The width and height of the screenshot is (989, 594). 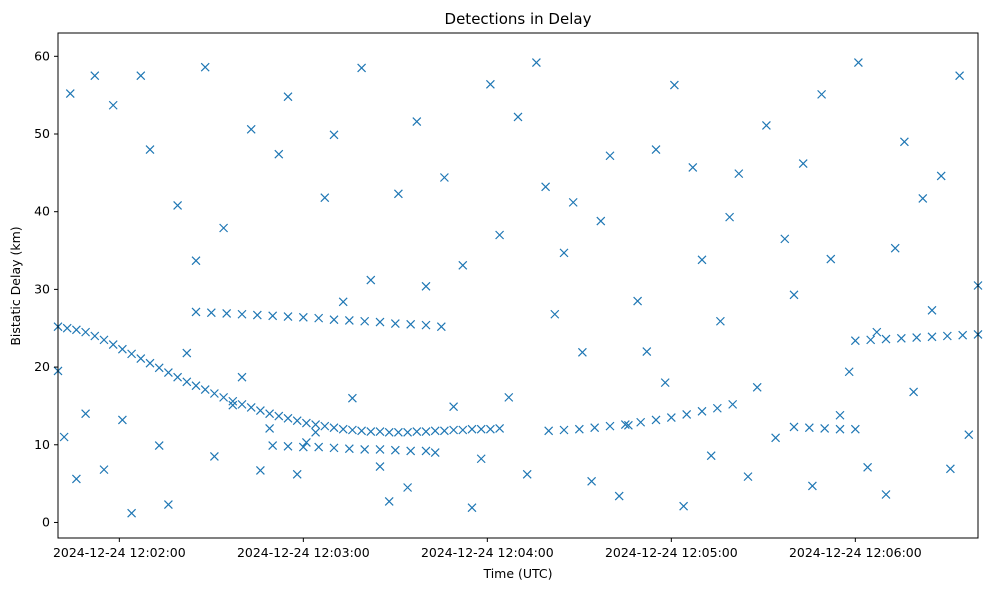 What do you see at coordinates (518, 19) in the screenshot?
I see `chart-title: Detections in Delay` at bounding box center [518, 19].